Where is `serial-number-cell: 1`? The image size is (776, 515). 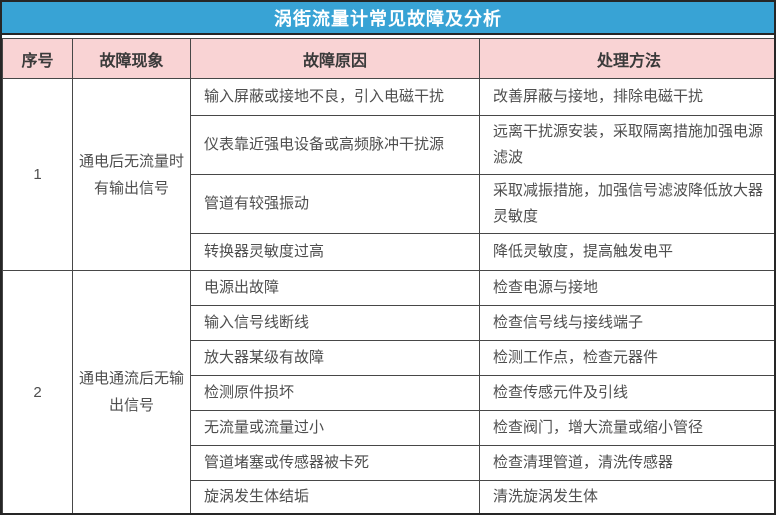 serial-number-cell: 1 is located at coordinates (37, 174).